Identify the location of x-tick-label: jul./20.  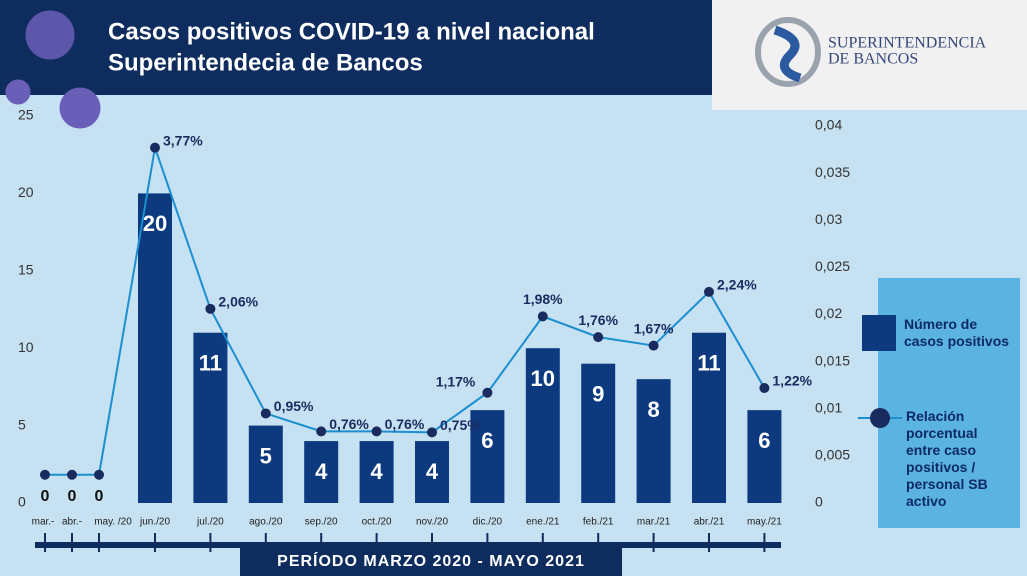
(210, 522).